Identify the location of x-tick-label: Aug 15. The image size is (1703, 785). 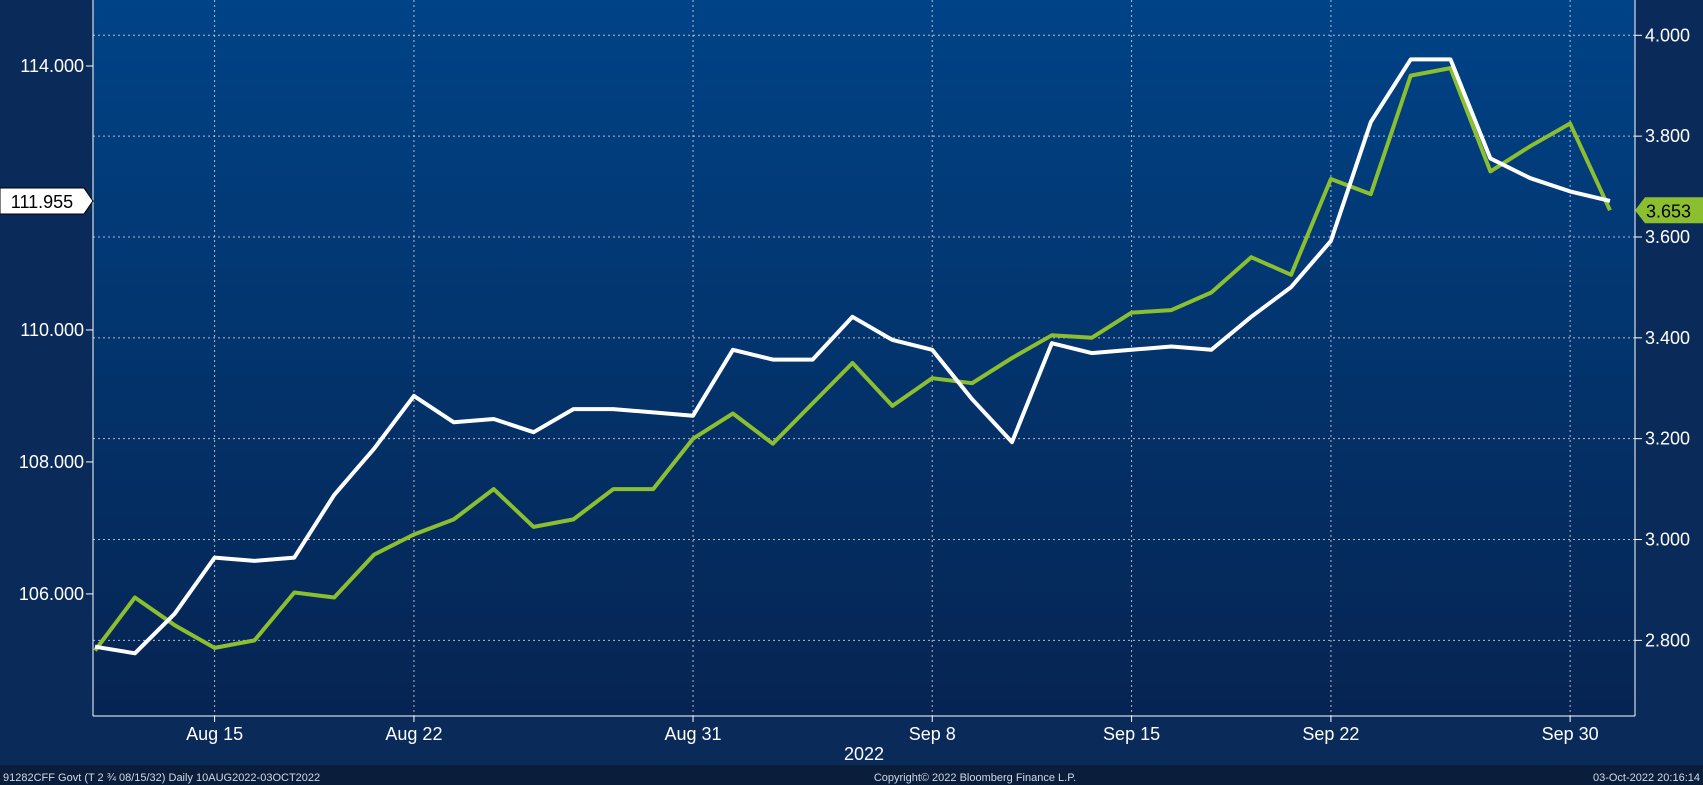
(214, 734).